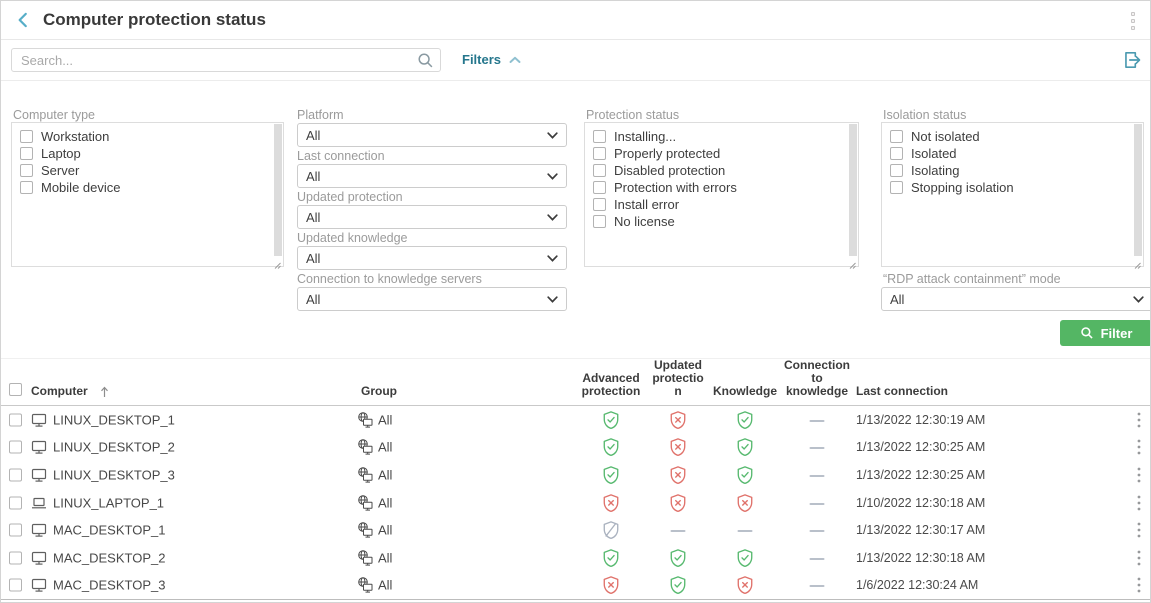 This screenshot has height=603, width=1151. I want to click on column-header-last-connection: Last connection, so click(902, 391).